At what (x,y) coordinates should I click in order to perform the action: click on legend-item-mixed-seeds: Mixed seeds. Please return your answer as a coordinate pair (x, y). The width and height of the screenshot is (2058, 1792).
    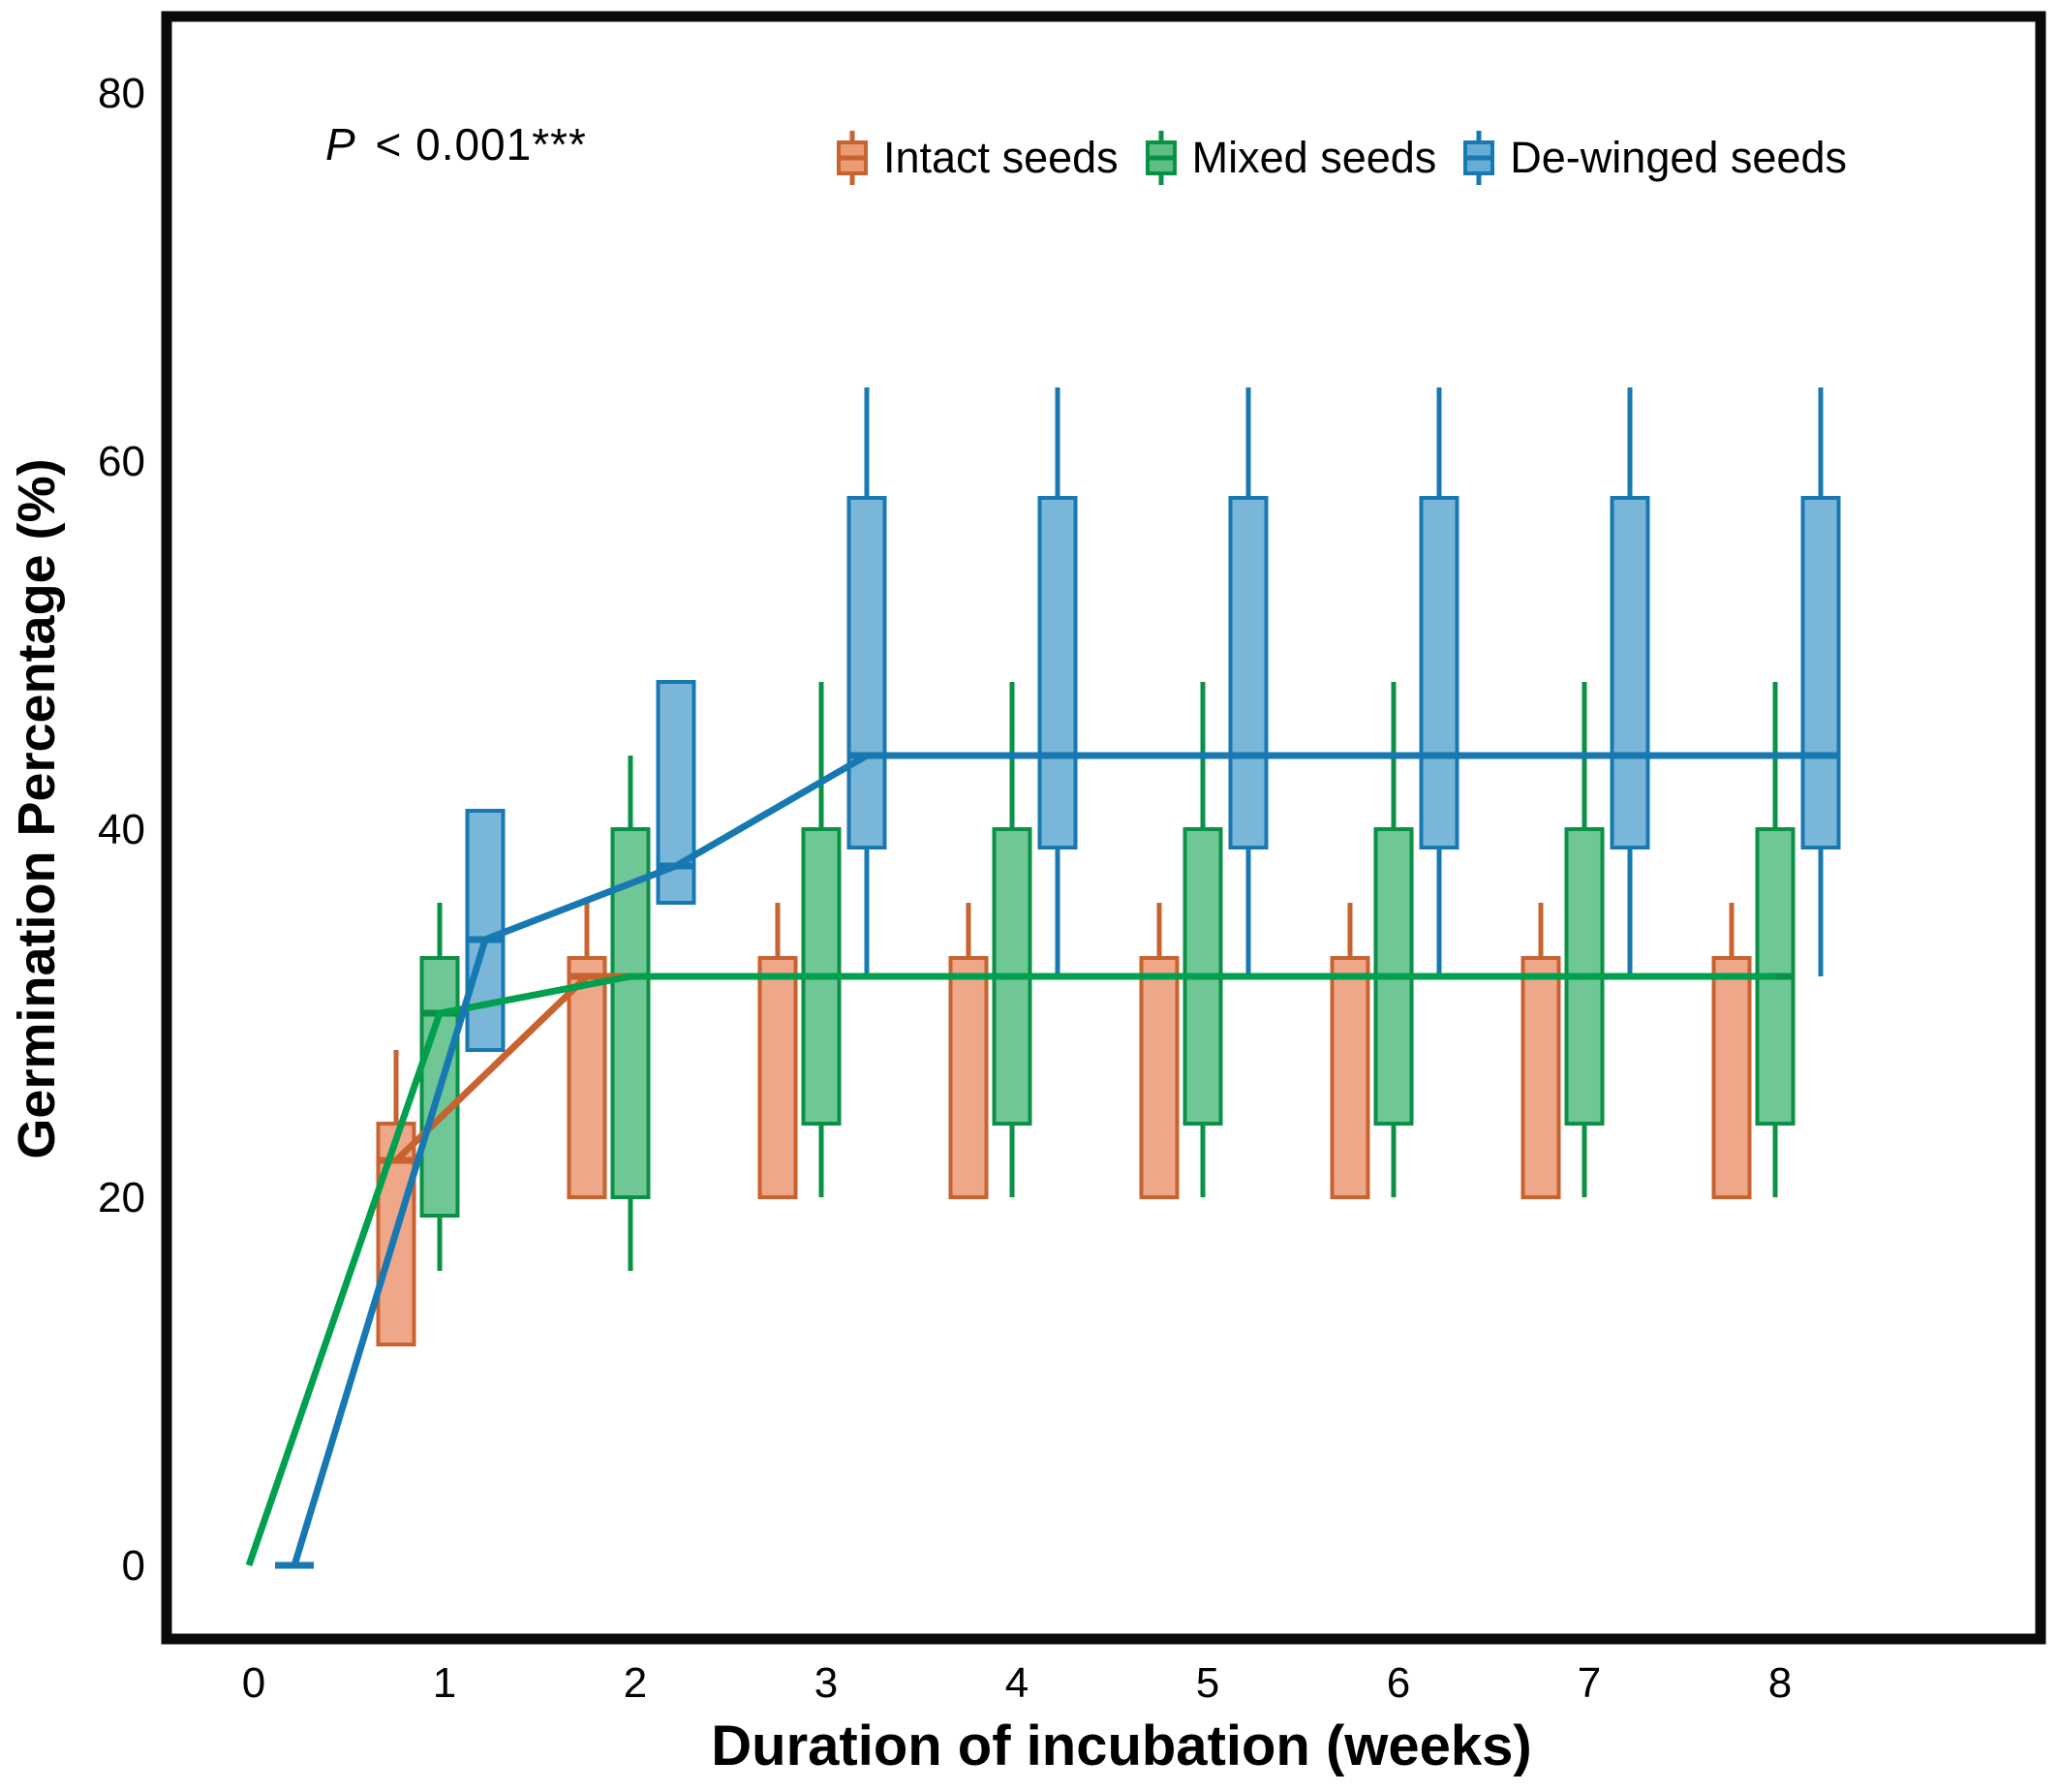
    Looking at the image, I should click on (1289, 158).